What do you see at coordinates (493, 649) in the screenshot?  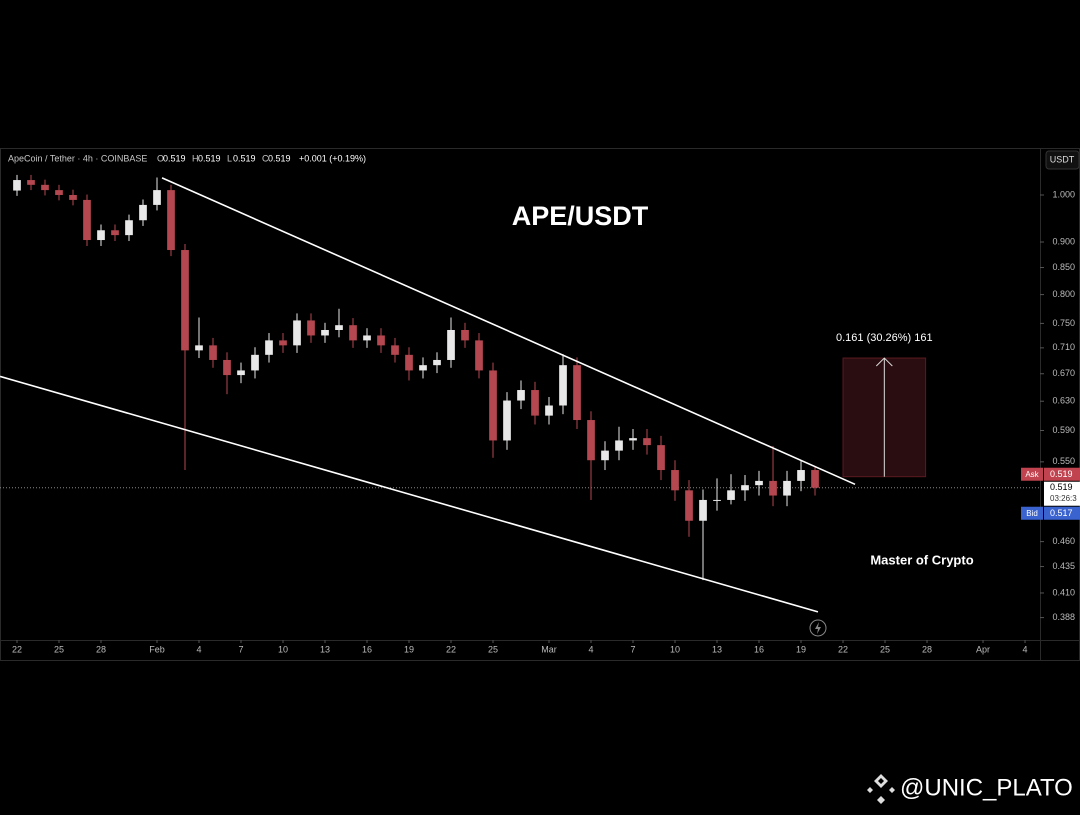 I see `x-tick-label: 25` at bounding box center [493, 649].